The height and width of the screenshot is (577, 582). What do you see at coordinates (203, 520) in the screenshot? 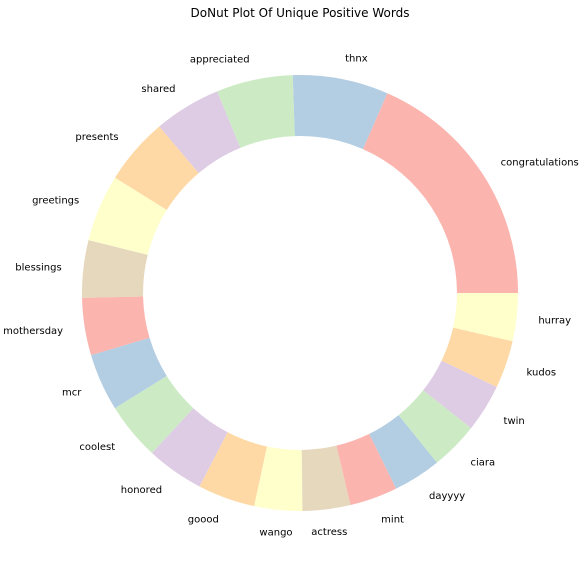
I see `slice-label-goood: goood` at bounding box center [203, 520].